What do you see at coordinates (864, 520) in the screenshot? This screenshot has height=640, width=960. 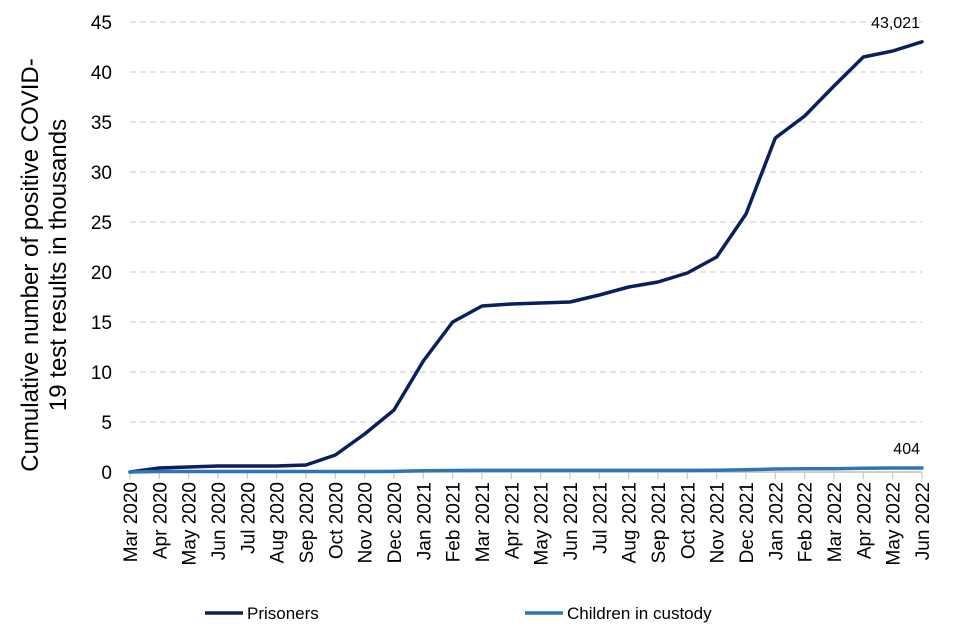 I see `x-tick-label: Apr 2022` at bounding box center [864, 520].